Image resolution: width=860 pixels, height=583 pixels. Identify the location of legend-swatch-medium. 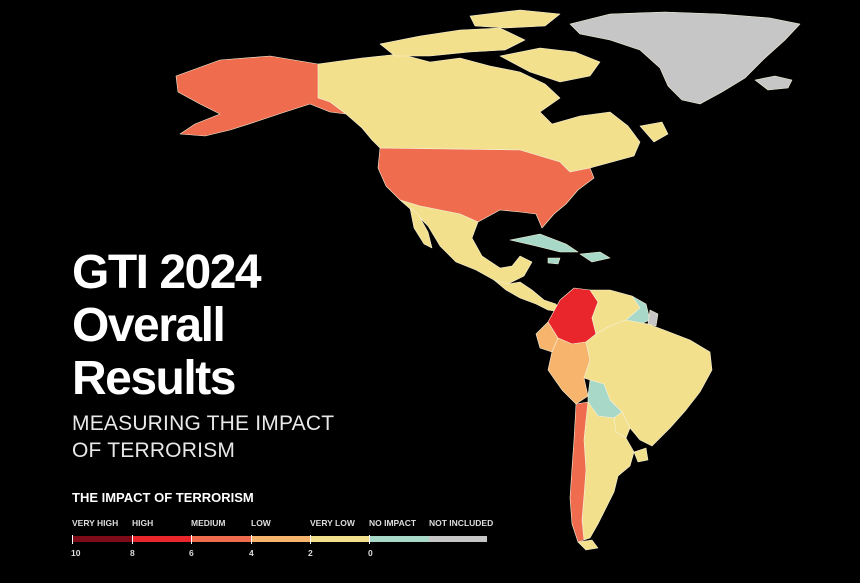
(221, 539).